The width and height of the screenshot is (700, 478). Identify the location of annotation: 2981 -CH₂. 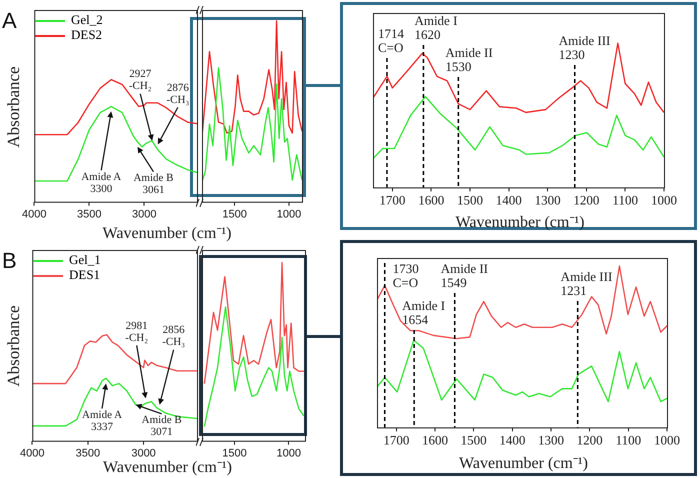
(136, 332).